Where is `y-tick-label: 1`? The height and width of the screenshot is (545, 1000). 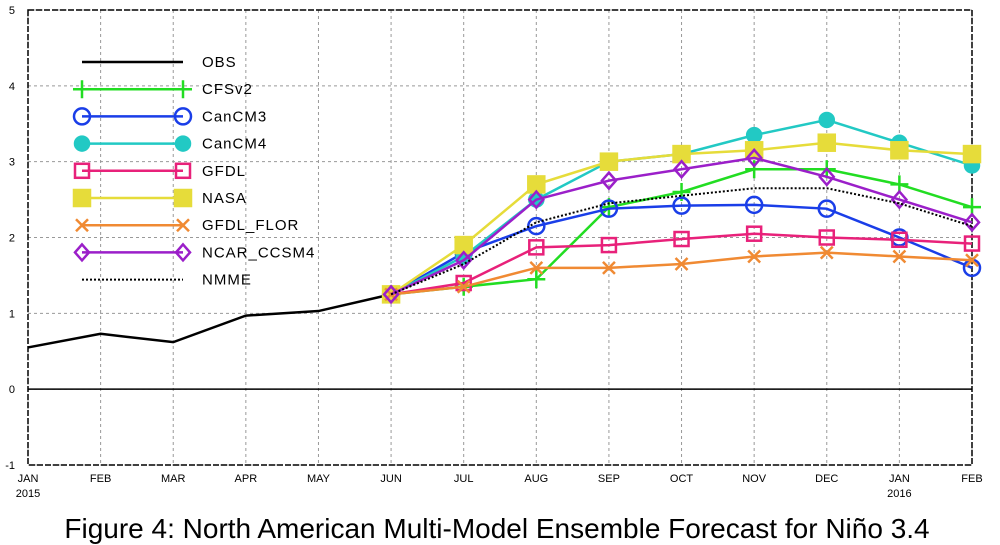 y-tick-label: 1 is located at coordinates (12, 314).